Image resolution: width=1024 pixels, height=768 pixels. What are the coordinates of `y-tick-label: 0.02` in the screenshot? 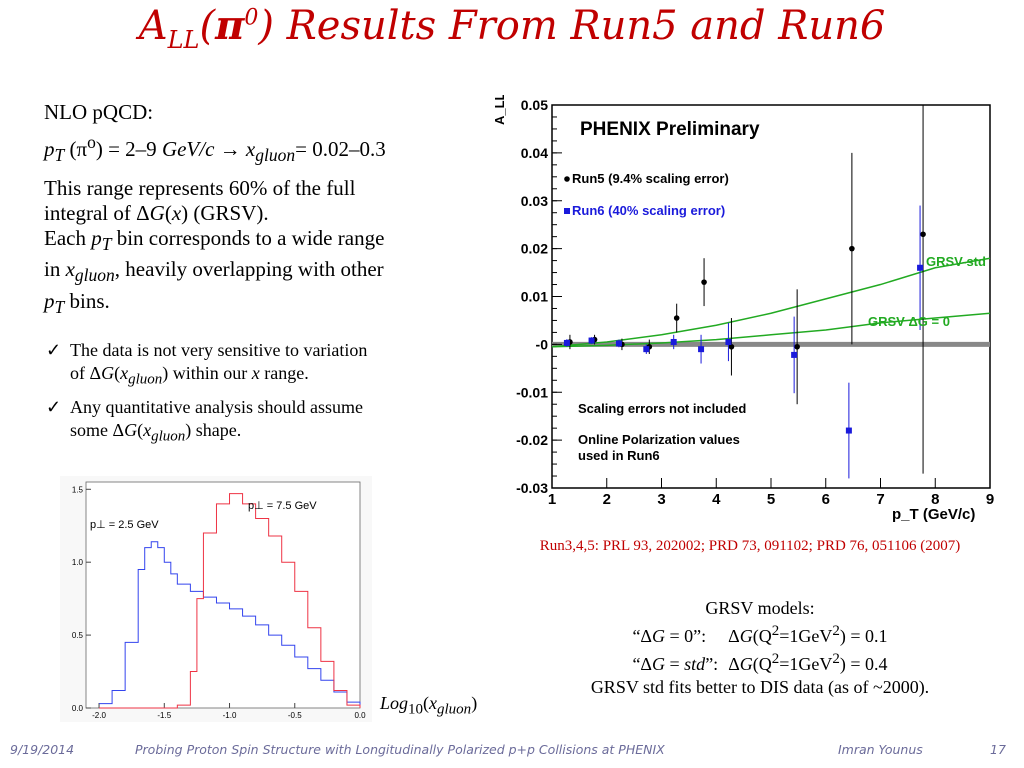 It's located at (534, 249).